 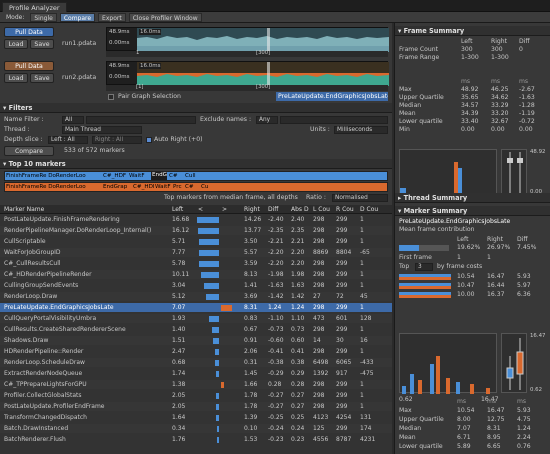 What do you see at coordinates (149, 140) in the screenshot?
I see `auto-right-checkbox` at bounding box center [149, 140].